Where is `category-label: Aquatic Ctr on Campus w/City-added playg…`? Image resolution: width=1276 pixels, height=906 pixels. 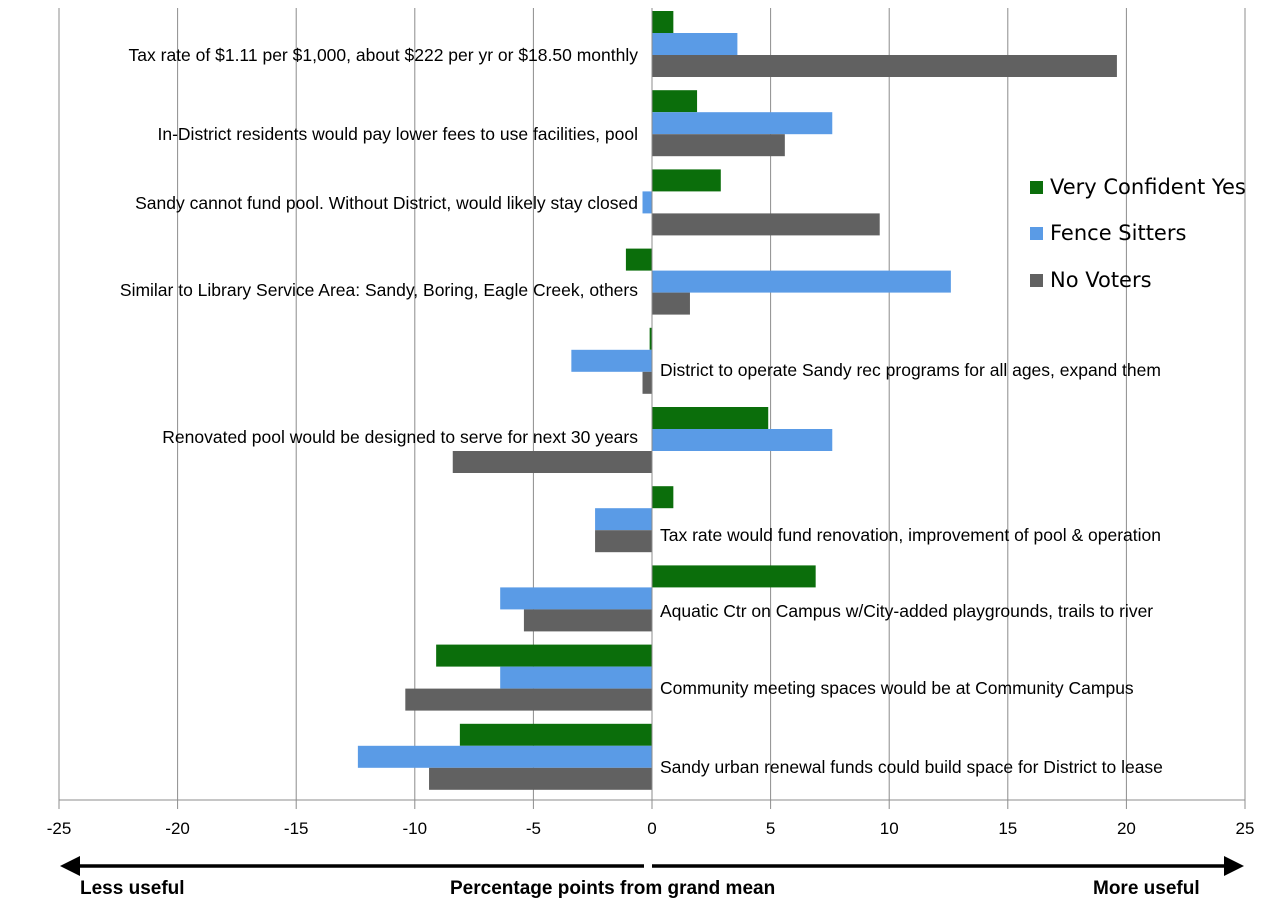 category-label: Aquatic Ctr on Campus w/City-added playg… is located at coordinates (906, 611).